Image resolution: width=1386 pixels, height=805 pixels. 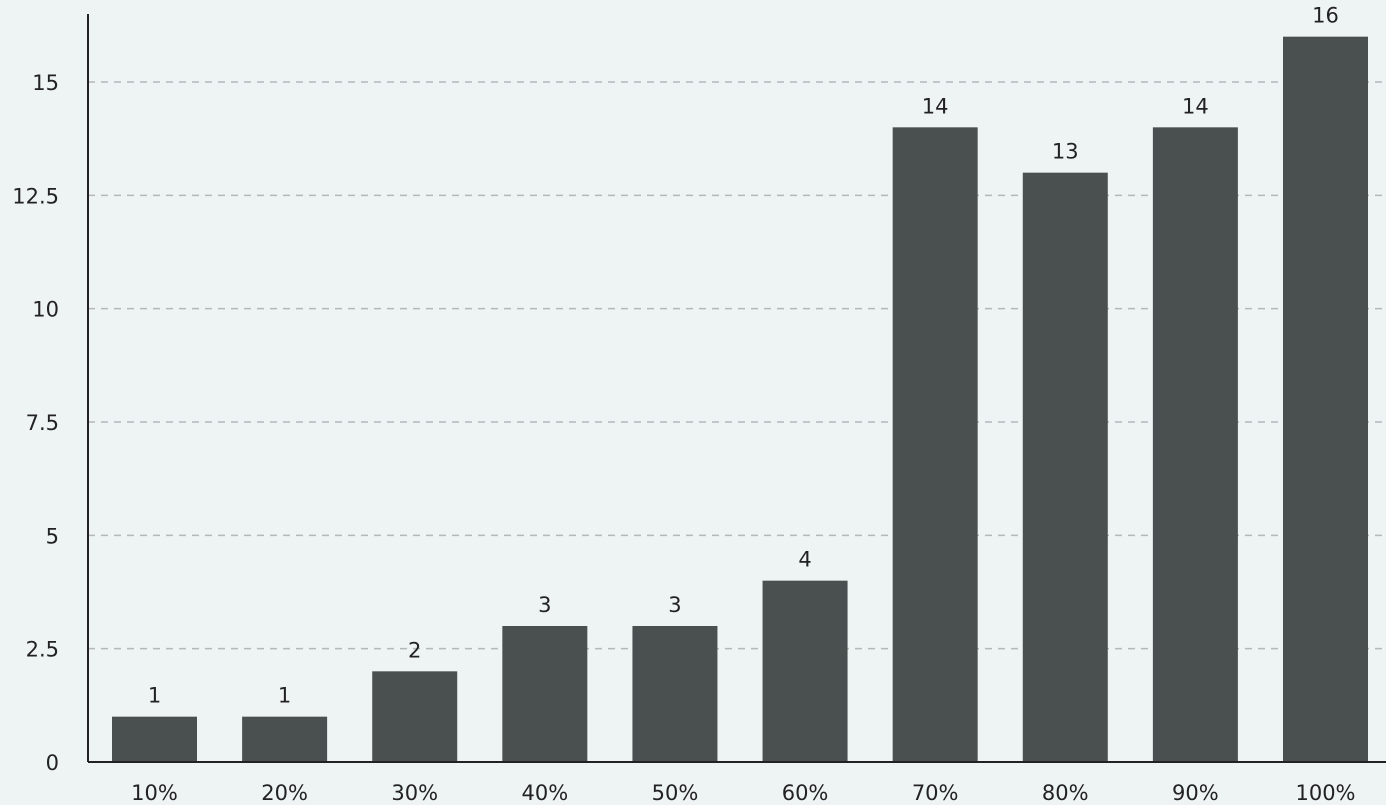 What do you see at coordinates (1065, 467) in the screenshot?
I see `bar-80%` at bounding box center [1065, 467].